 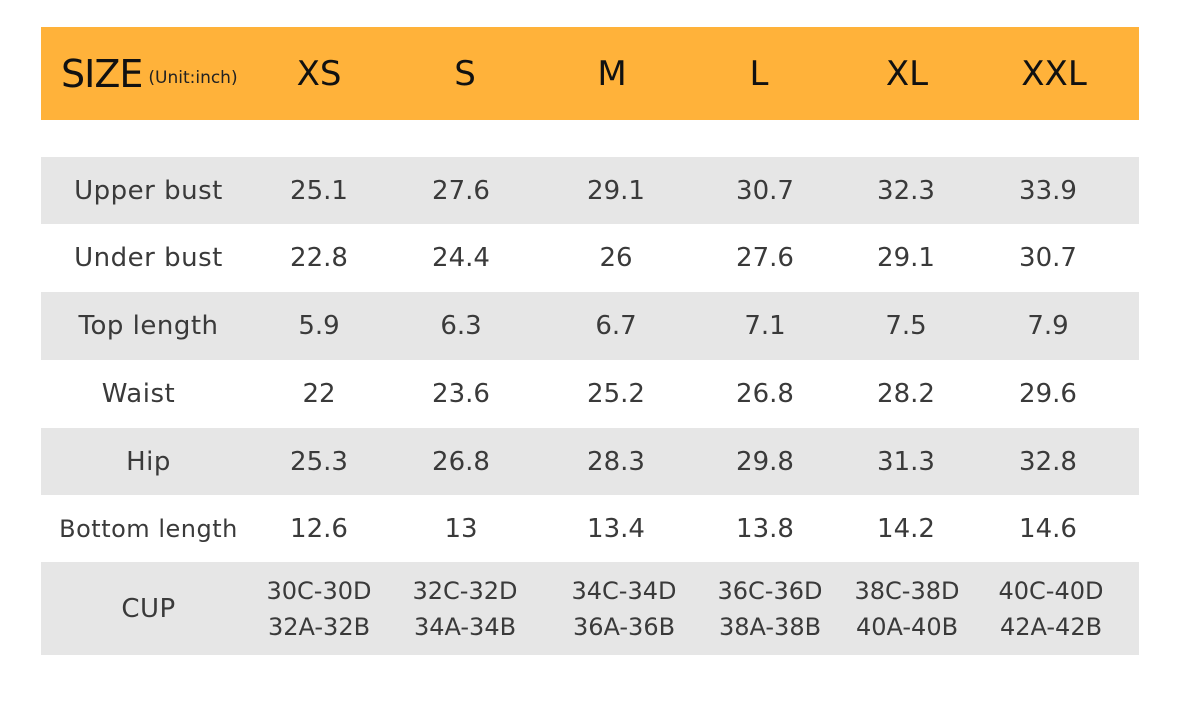 What do you see at coordinates (590, 73) in the screenshot?
I see `size-chart-header: SIZE (Unit:inch) XS S M L XL XXL` at bounding box center [590, 73].